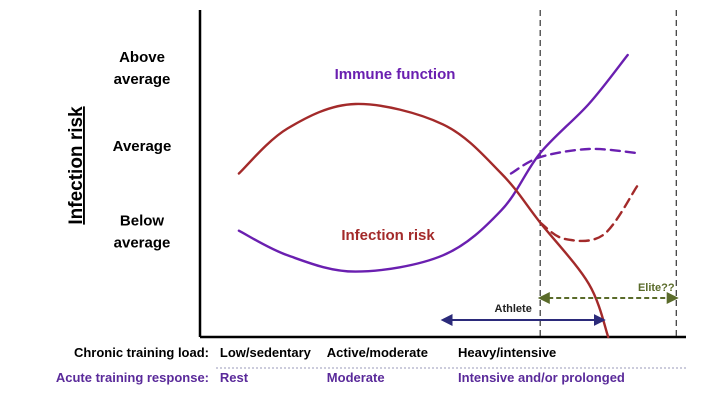  What do you see at coordinates (141, 352) in the screenshot?
I see `x-axis-row-title: Chronic training load:` at bounding box center [141, 352].